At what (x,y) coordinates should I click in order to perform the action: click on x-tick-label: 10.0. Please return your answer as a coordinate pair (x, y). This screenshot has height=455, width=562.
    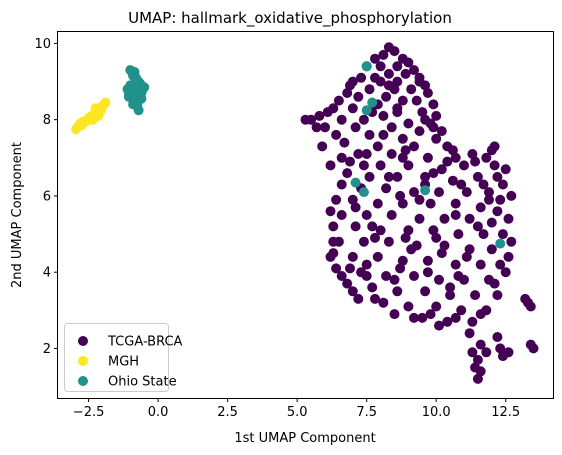
    Looking at the image, I should click on (436, 412).